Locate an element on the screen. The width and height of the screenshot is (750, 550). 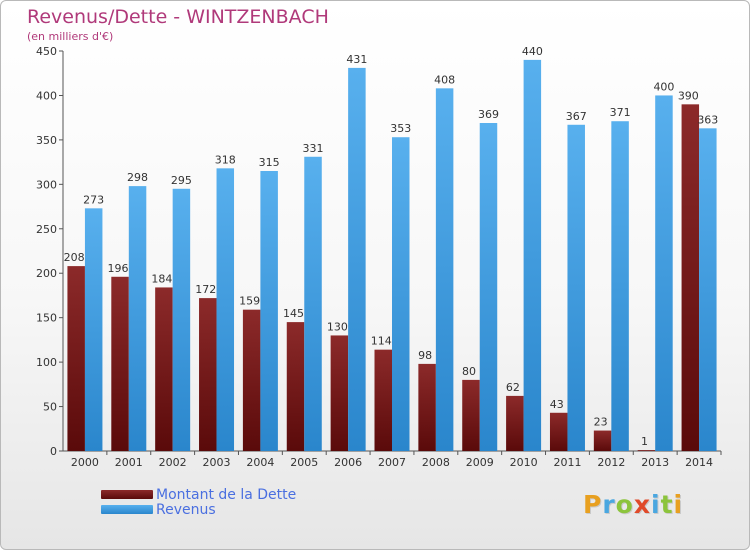
data-label-dette: 172 is located at coordinates (205, 289).